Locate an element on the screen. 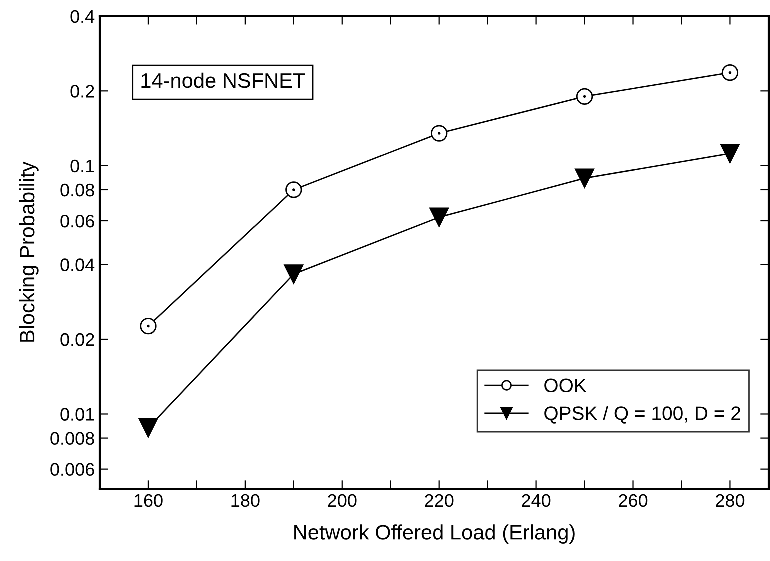 The image size is (770, 561). y-tick-label: 0.06 is located at coordinates (77, 221).